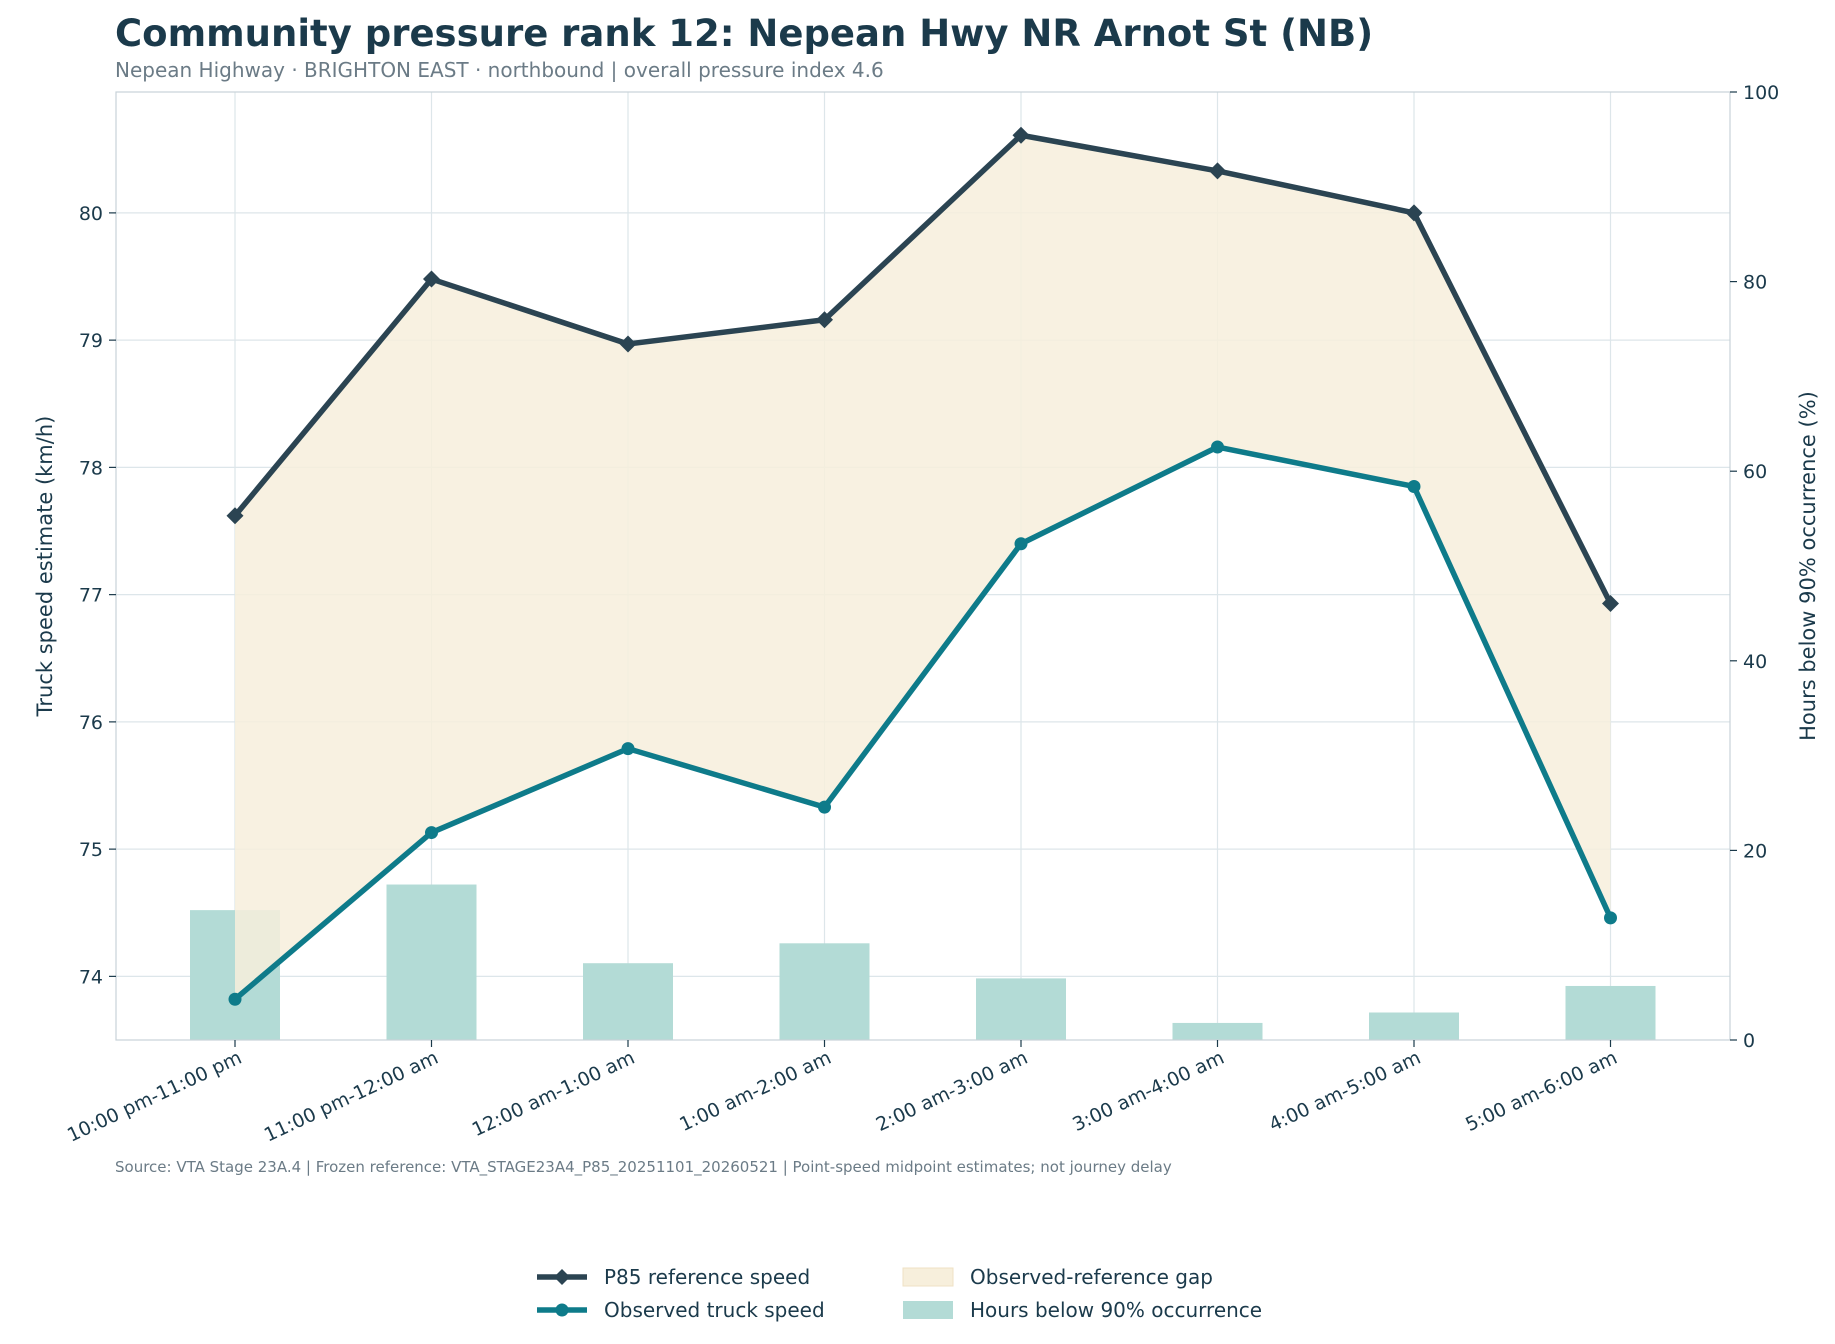  I want to click on marker-observed-10-00-pm-11-00-pm, so click(235, 999).